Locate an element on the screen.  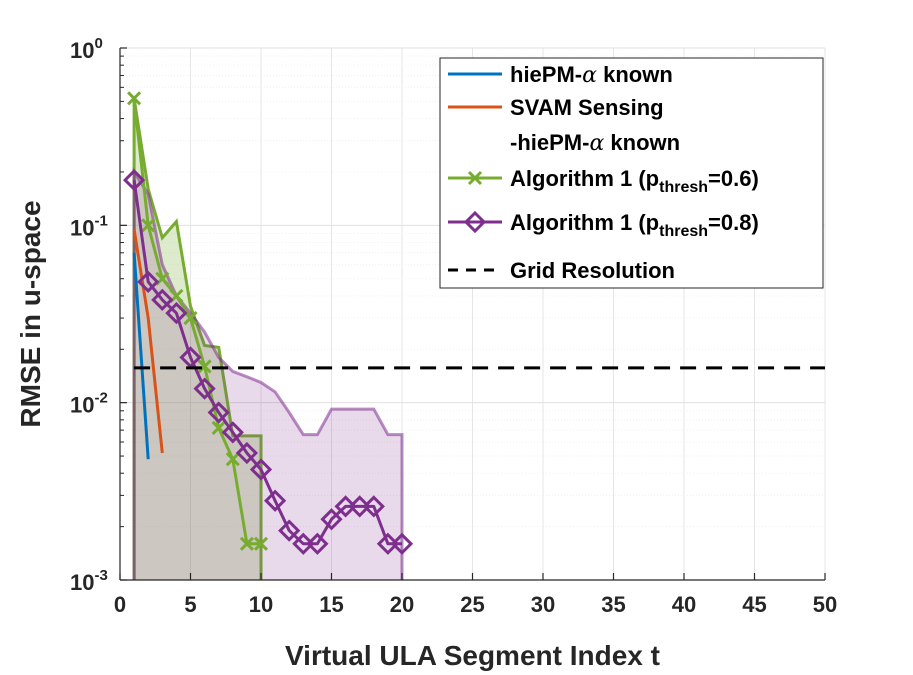
legend-label-grid-resolution: Grid Resolution is located at coordinates (592, 270).